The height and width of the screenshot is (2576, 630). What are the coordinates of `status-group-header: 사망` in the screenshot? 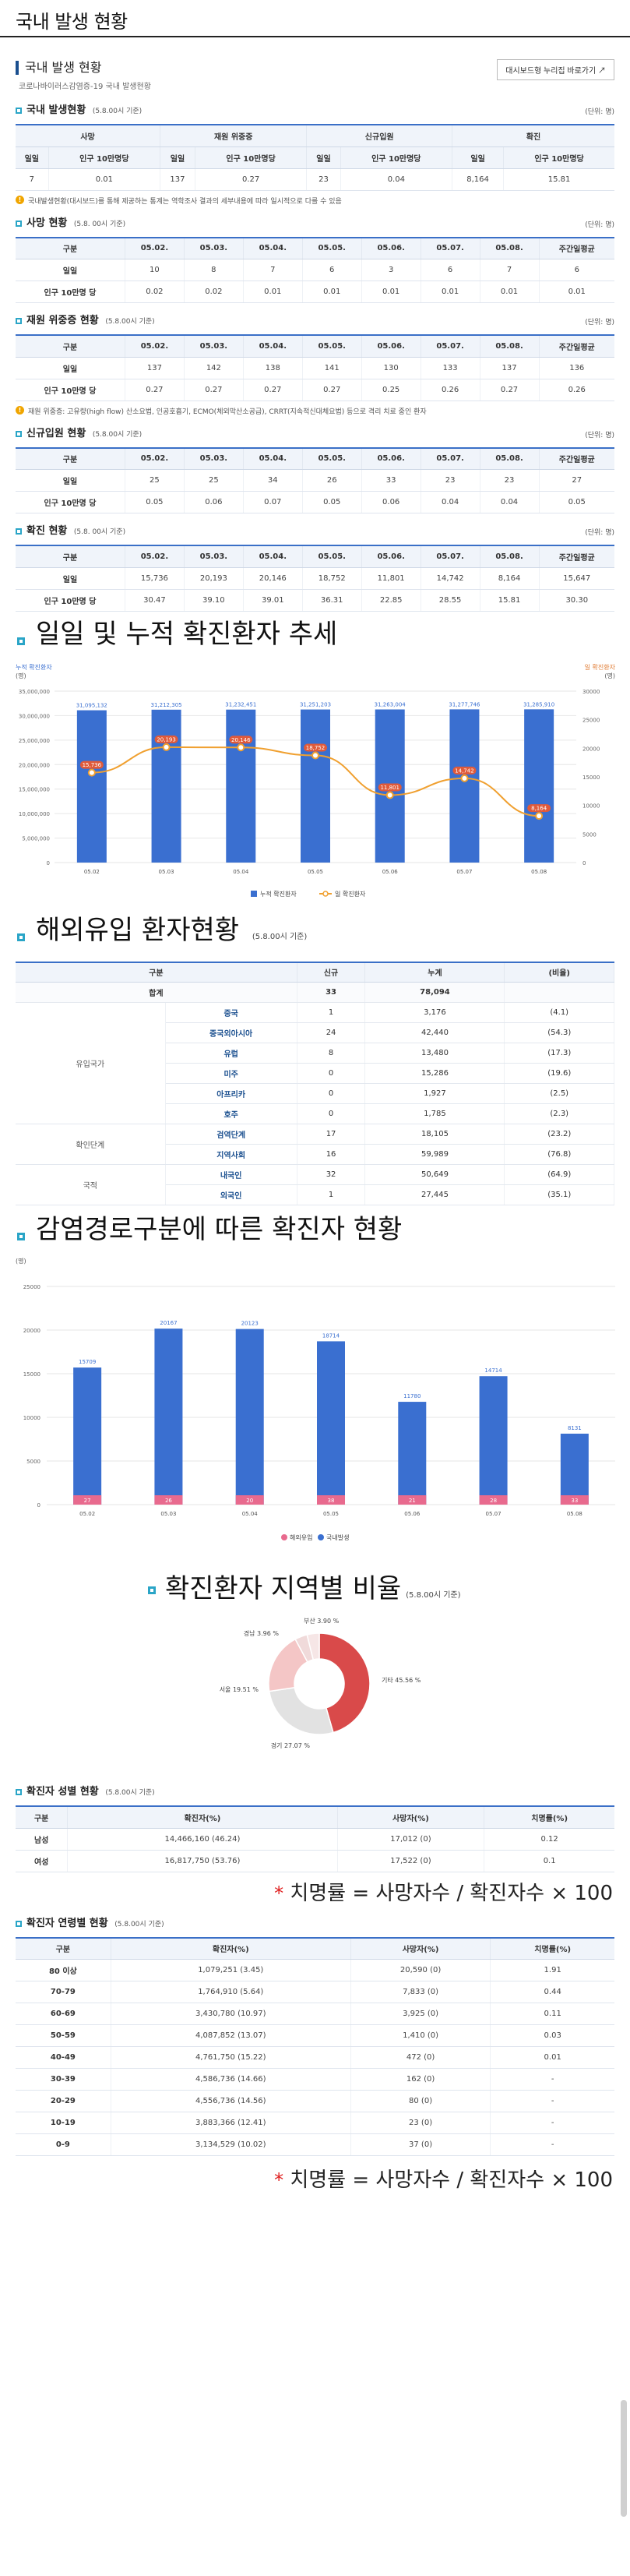 It's located at (88, 136).